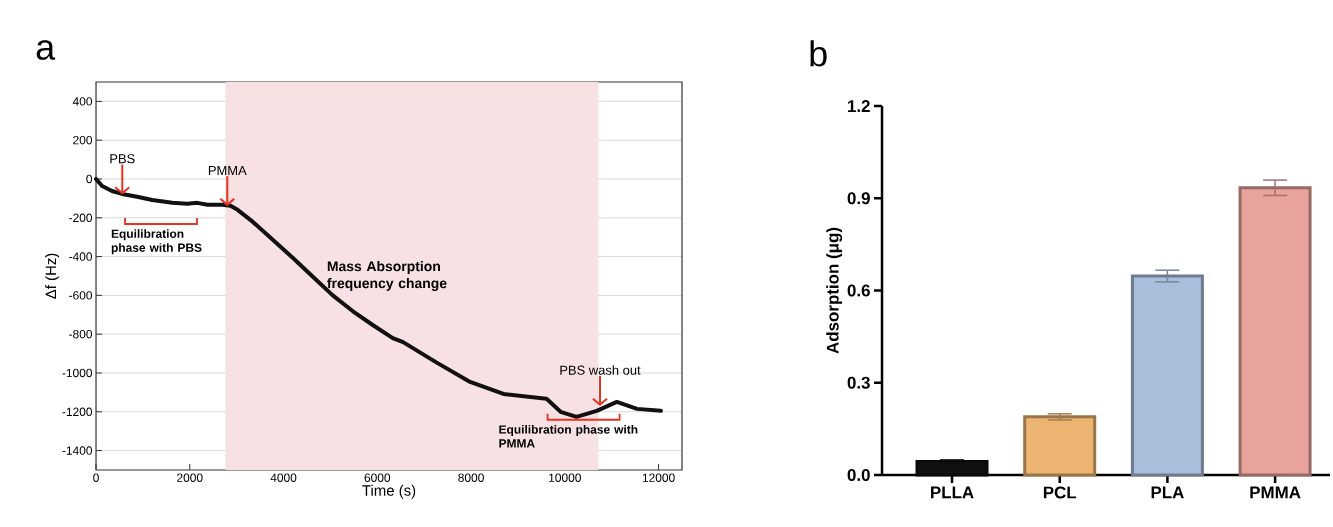 The image size is (1333, 527). Describe the element at coordinates (858, 290) in the screenshot. I see `y-tick-label: 0.6` at that location.